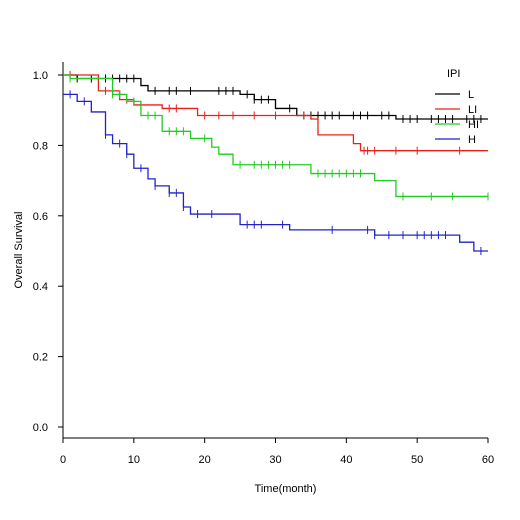 This screenshot has height=520, width=520. Describe the element at coordinates (40, 146) in the screenshot. I see `y-tick-label: 0.8` at that location.